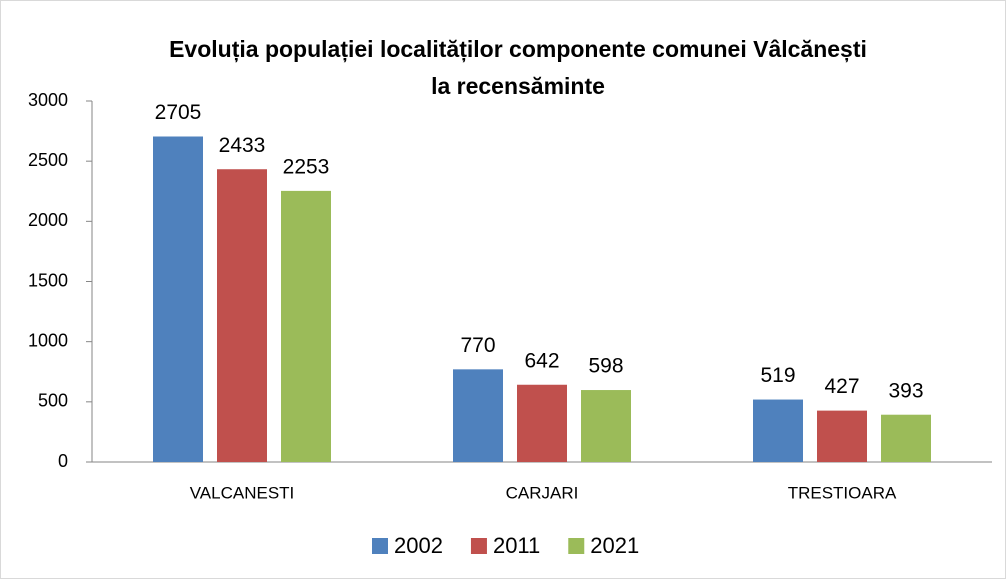 This screenshot has width=1006, height=579. I want to click on value-label: 2433, so click(242, 145).